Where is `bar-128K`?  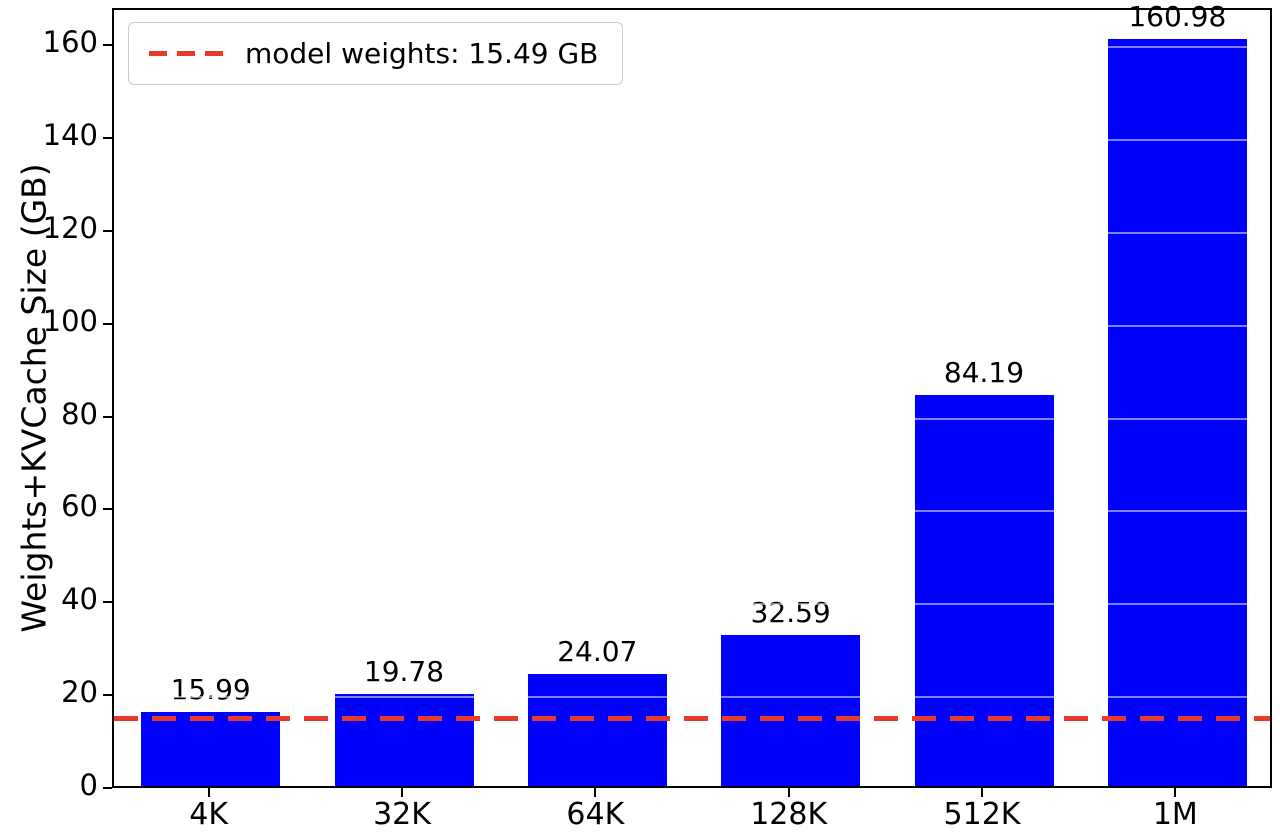 bar-128K is located at coordinates (791, 710).